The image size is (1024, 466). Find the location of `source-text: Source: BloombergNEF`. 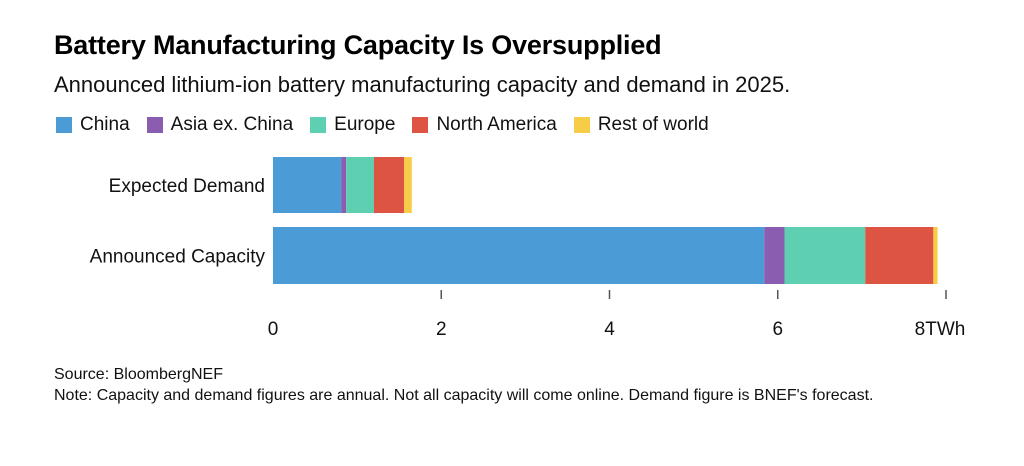

source-text: Source: BloombergNEF is located at coordinates (138, 374).